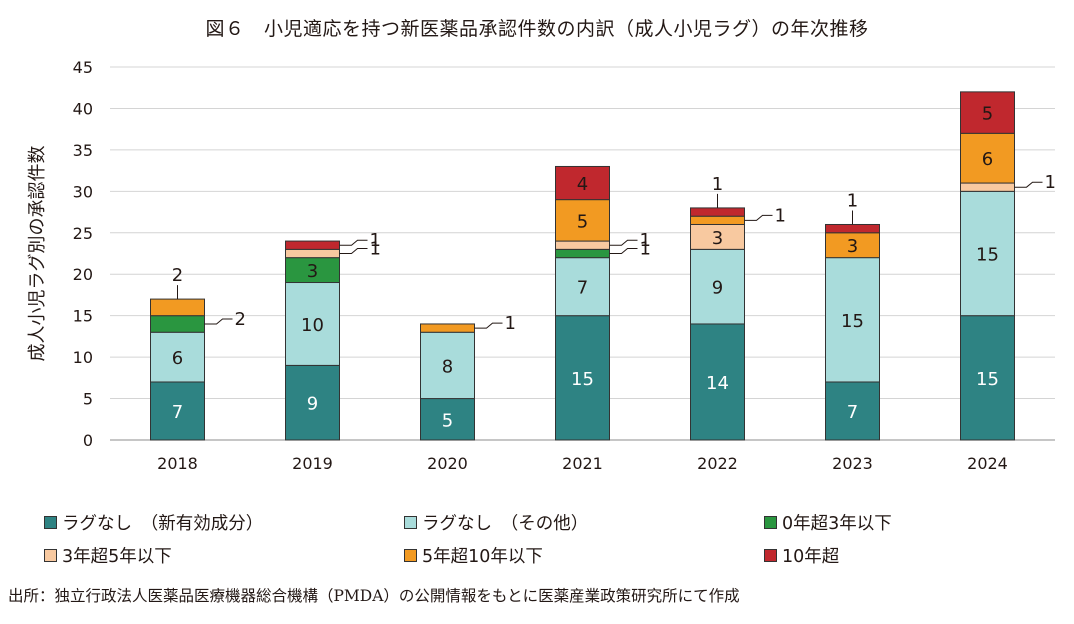  What do you see at coordinates (447, 463) in the screenshot?
I see `x-tick-label: 2020` at bounding box center [447, 463].